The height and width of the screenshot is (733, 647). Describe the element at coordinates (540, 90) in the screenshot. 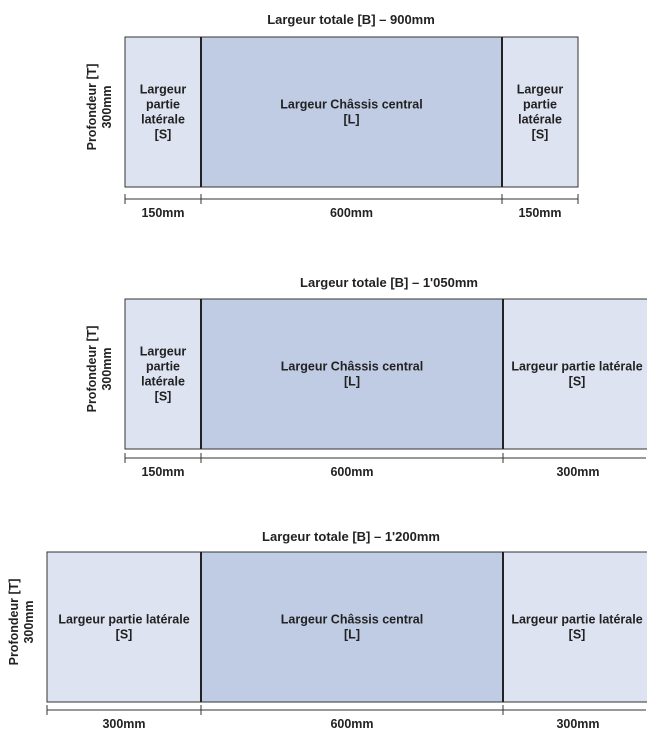

I see `right-panel-label: Largeur` at that location.